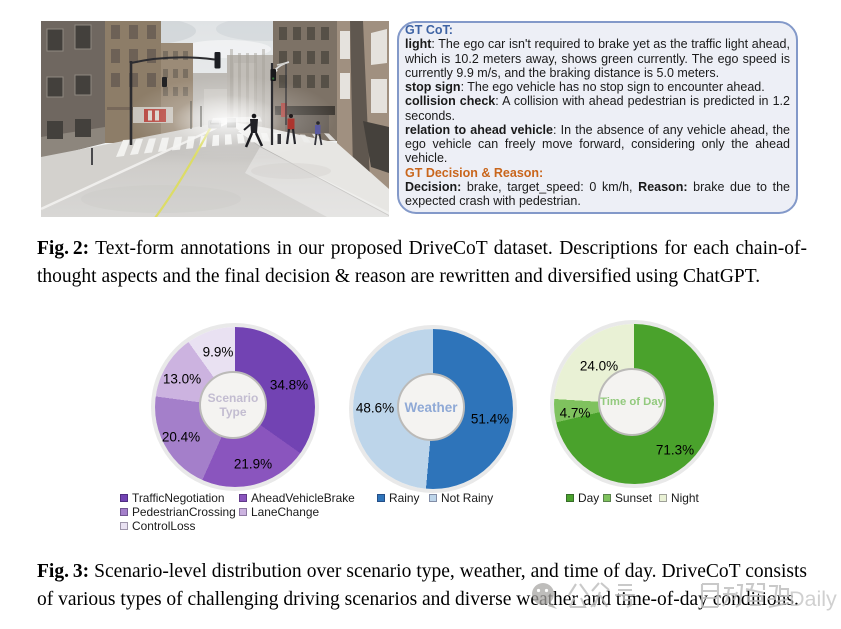 This screenshot has height=629, width=841. I want to click on svg-text: Daily, so click(813, 599).